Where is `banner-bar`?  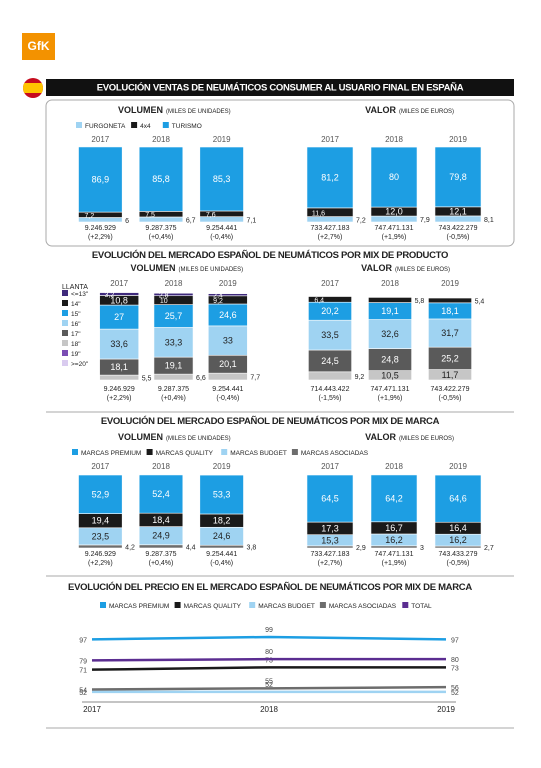 banner-bar is located at coordinates (280, 87).